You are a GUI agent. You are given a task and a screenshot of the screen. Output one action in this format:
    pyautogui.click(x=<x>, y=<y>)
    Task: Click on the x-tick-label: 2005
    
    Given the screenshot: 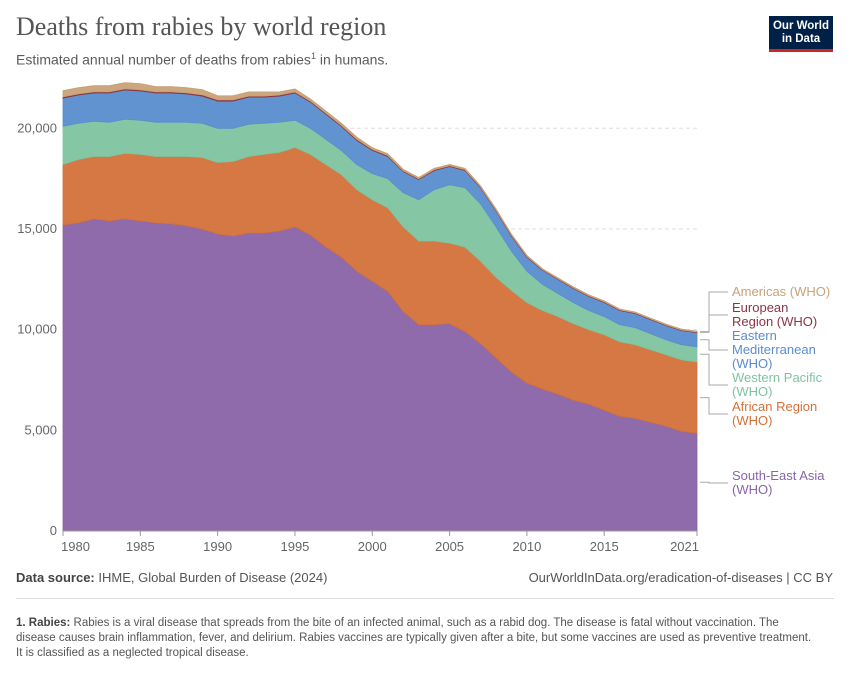 What is the action you would take?
    pyautogui.click(x=449, y=546)
    